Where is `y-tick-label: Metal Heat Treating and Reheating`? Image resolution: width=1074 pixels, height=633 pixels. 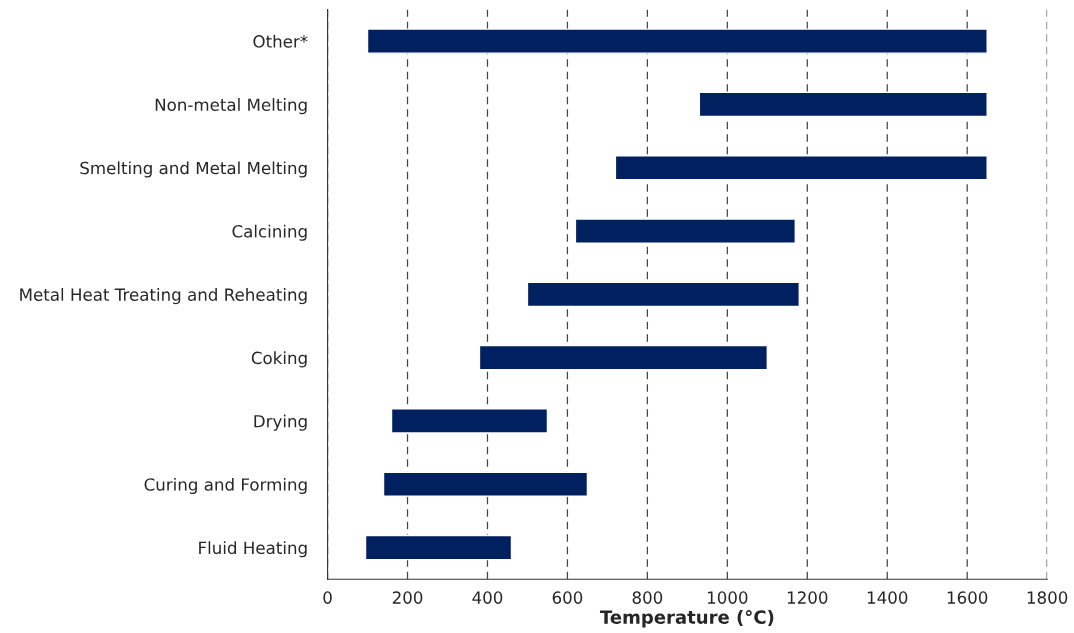 y-tick-label: Metal Heat Treating and Reheating is located at coordinates (163, 296).